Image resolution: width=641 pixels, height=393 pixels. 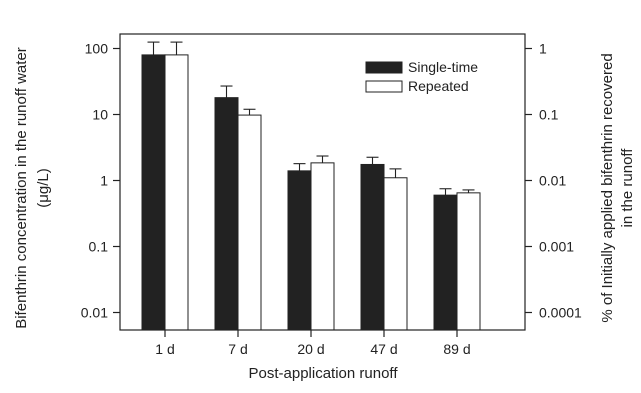 I want to click on left-tick-label: 100, so click(x=97, y=49).